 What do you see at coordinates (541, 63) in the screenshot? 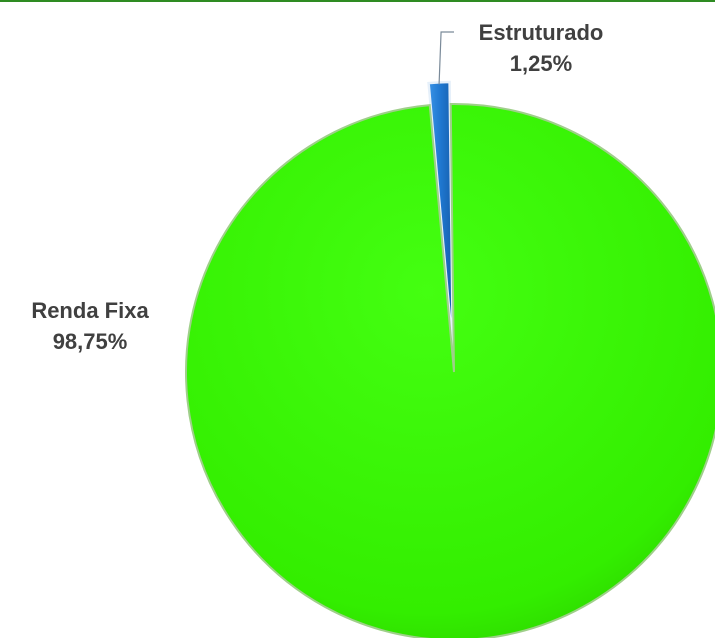
I see `data-label-estruturado-value: 1,25%` at bounding box center [541, 63].